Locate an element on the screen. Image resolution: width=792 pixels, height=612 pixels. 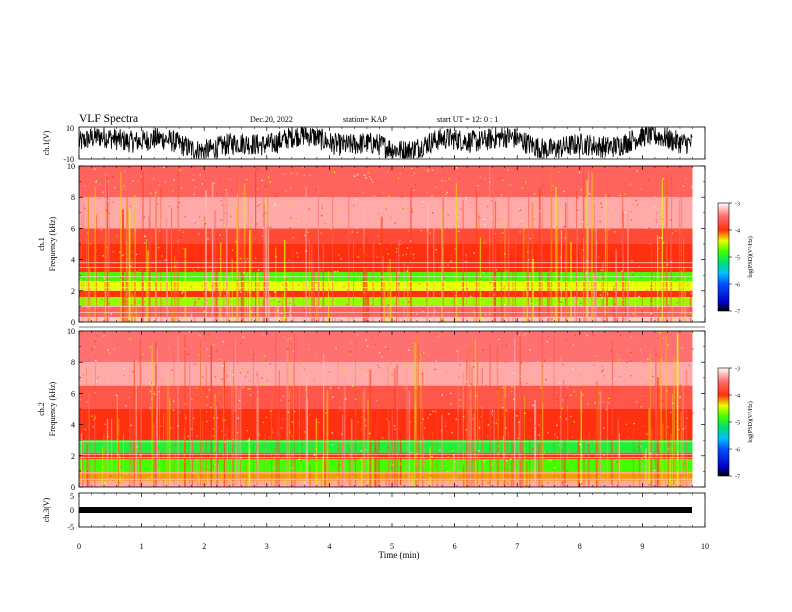
frequency-tick-label: 2 is located at coordinates (73, 456).